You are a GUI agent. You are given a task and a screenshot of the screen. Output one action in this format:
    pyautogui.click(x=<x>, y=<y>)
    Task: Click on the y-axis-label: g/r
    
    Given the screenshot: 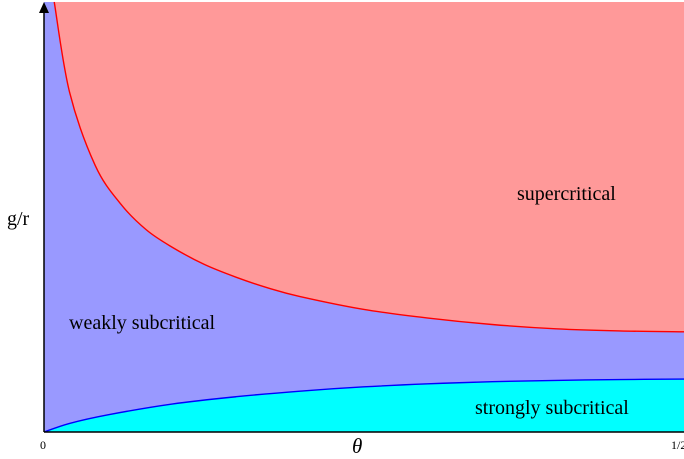 What is the action you would take?
    pyautogui.click(x=18, y=219)
    